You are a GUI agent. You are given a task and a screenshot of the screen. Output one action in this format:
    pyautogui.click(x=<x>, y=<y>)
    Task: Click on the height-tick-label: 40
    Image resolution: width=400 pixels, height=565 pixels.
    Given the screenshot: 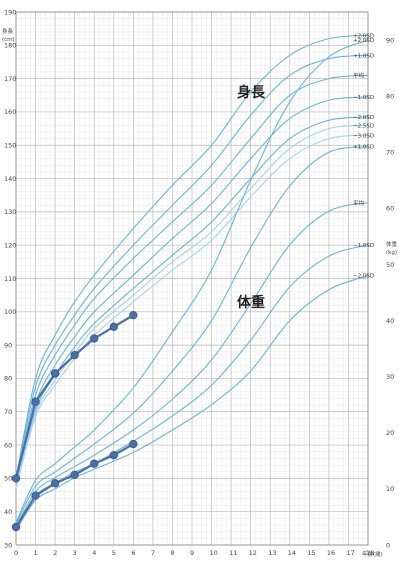 What is the action you would take?
    pyautogui.click(x=8, y=512)
    